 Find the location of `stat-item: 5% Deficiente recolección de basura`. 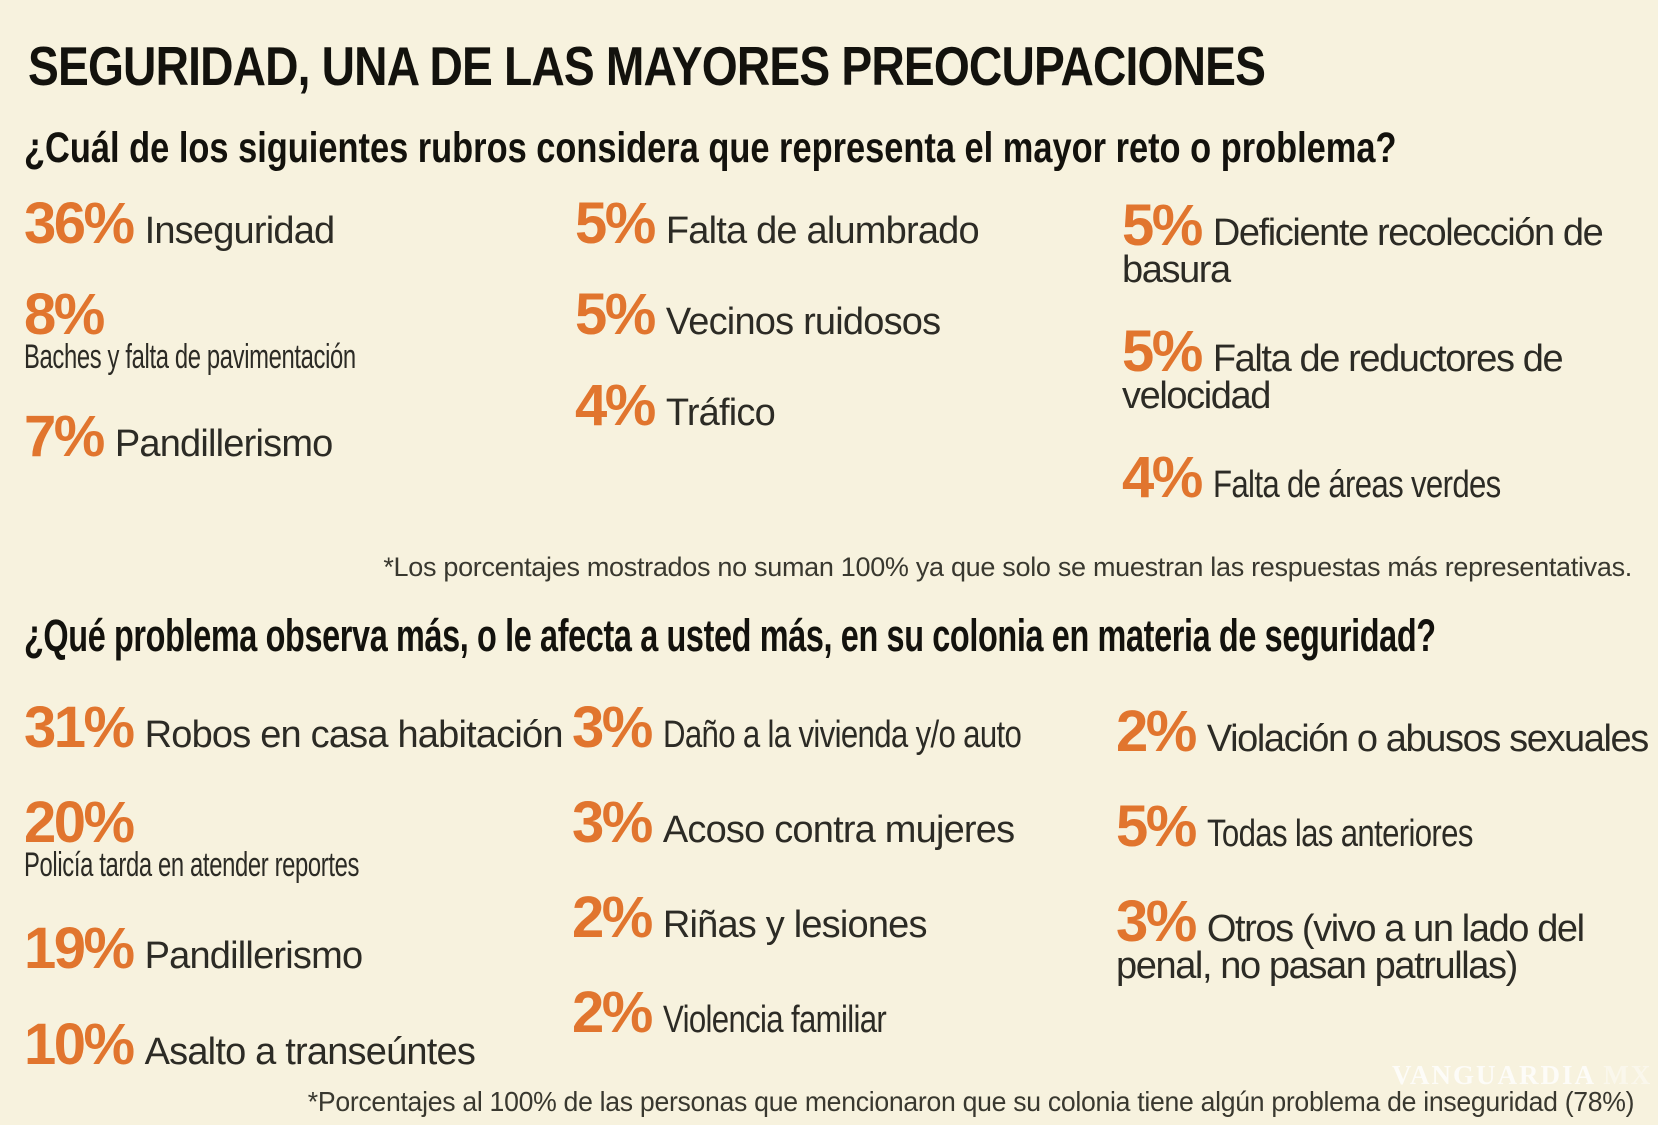

stat-item: 5% Deficiente recolección de basura is located at coordinates (1390, 244).